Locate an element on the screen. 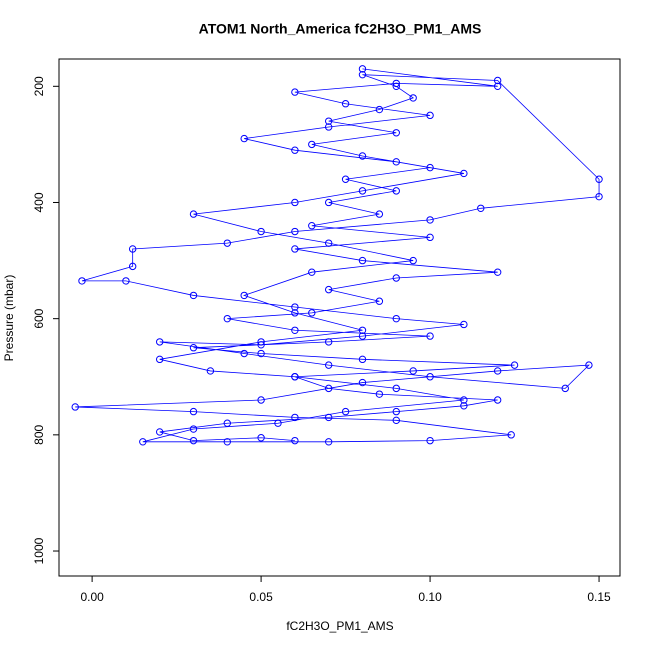 The image size is (650, 650). y-axis-label: Pressure (mbar) is located at coordinates (9, 318).